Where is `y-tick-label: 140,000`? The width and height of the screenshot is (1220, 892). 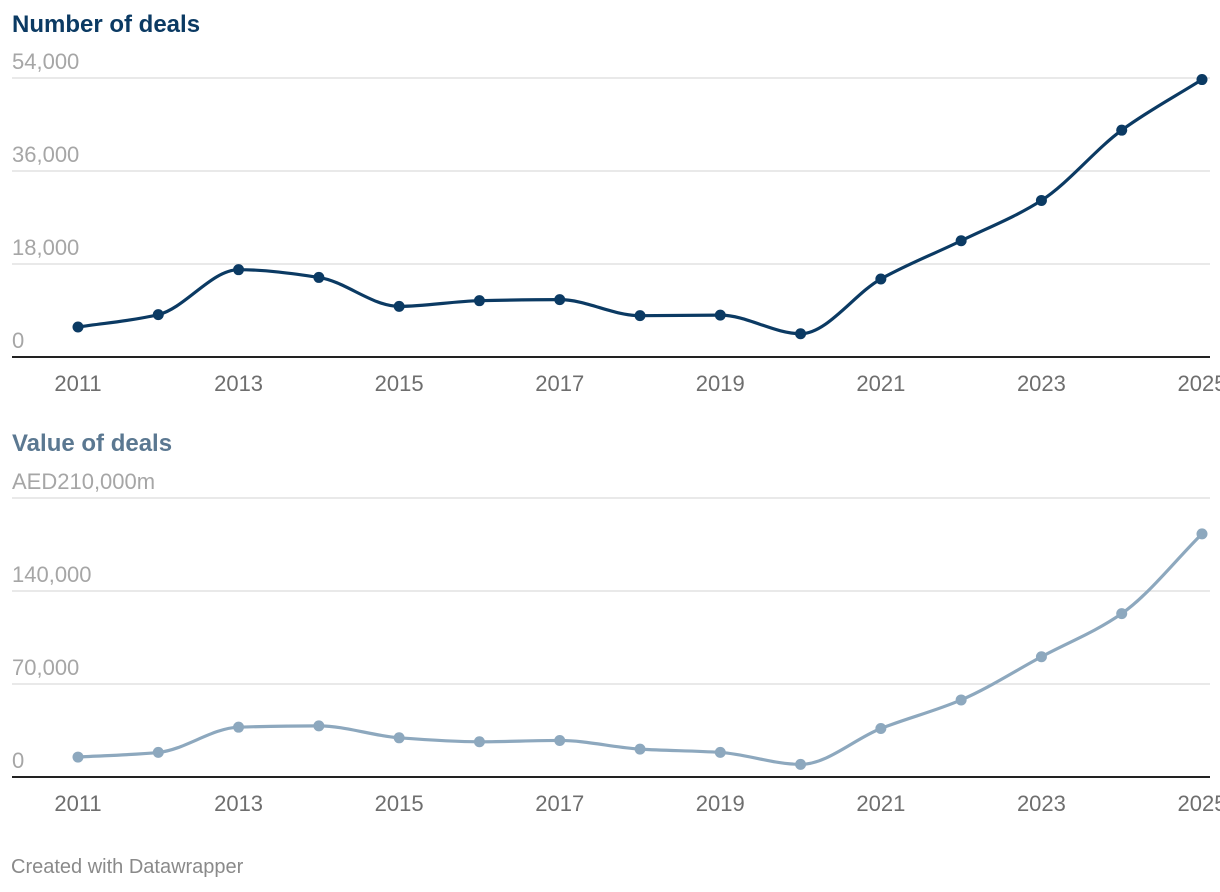 y-tick-label: 140,000 is located at coordinates (52, 574).